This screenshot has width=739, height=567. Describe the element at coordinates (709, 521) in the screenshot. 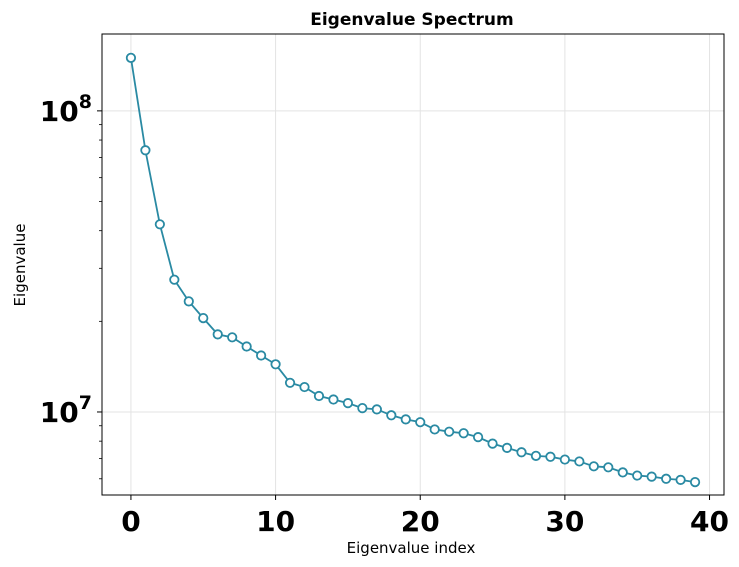

I see `x-tick-label: 40` at that location.